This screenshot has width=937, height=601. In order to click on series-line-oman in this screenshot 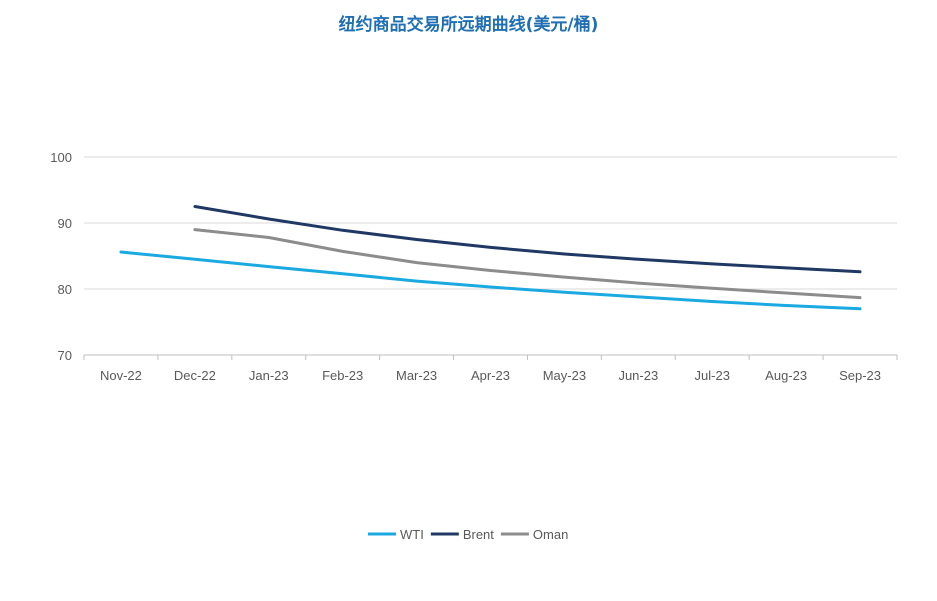, I will do `click(527, 264)`.